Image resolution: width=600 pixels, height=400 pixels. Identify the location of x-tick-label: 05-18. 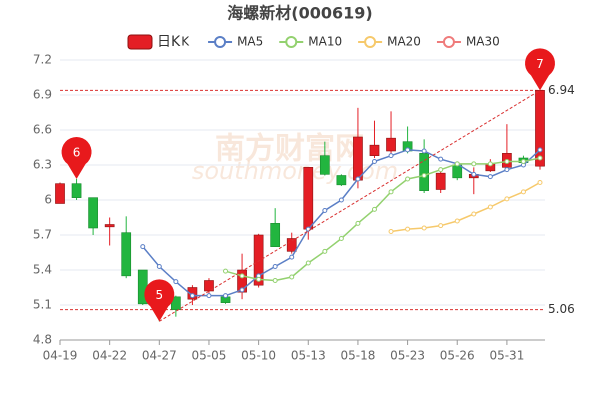
(357, 356).